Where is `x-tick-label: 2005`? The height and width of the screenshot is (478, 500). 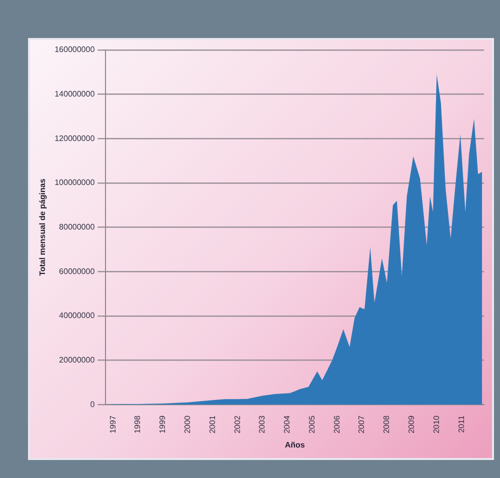
x-tick-label: 2005 is located at coordinates (311, 424).